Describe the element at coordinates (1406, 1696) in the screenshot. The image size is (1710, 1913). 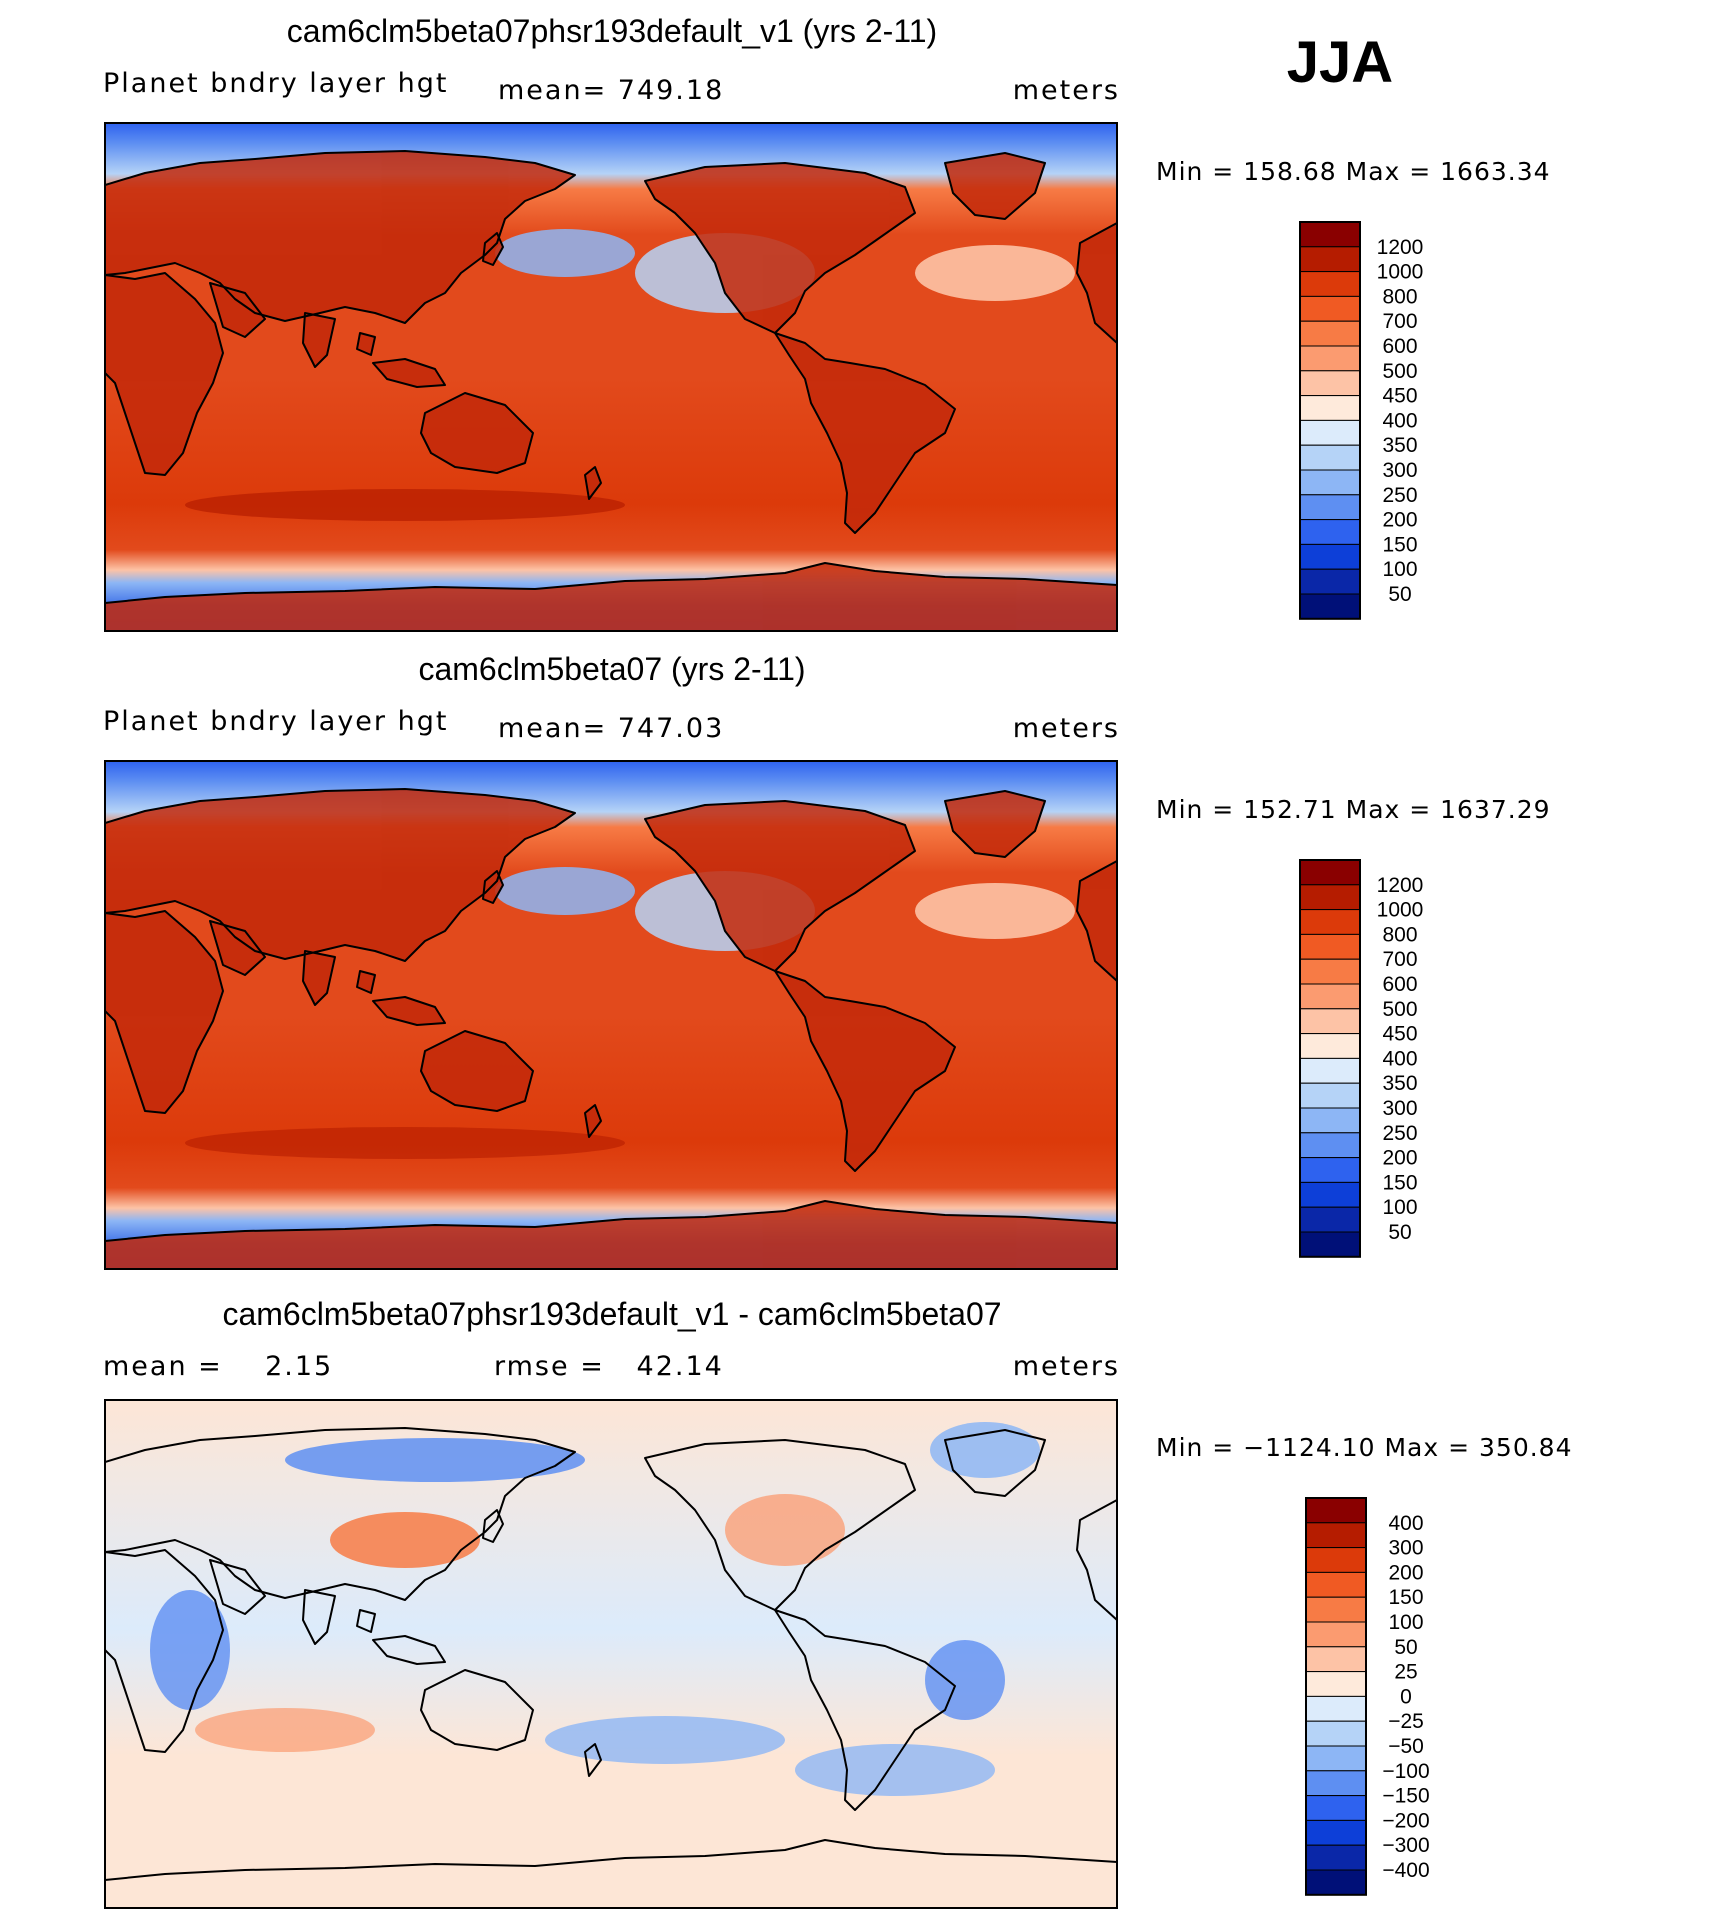
I see `colorbar-tick-label: 0` at that location.